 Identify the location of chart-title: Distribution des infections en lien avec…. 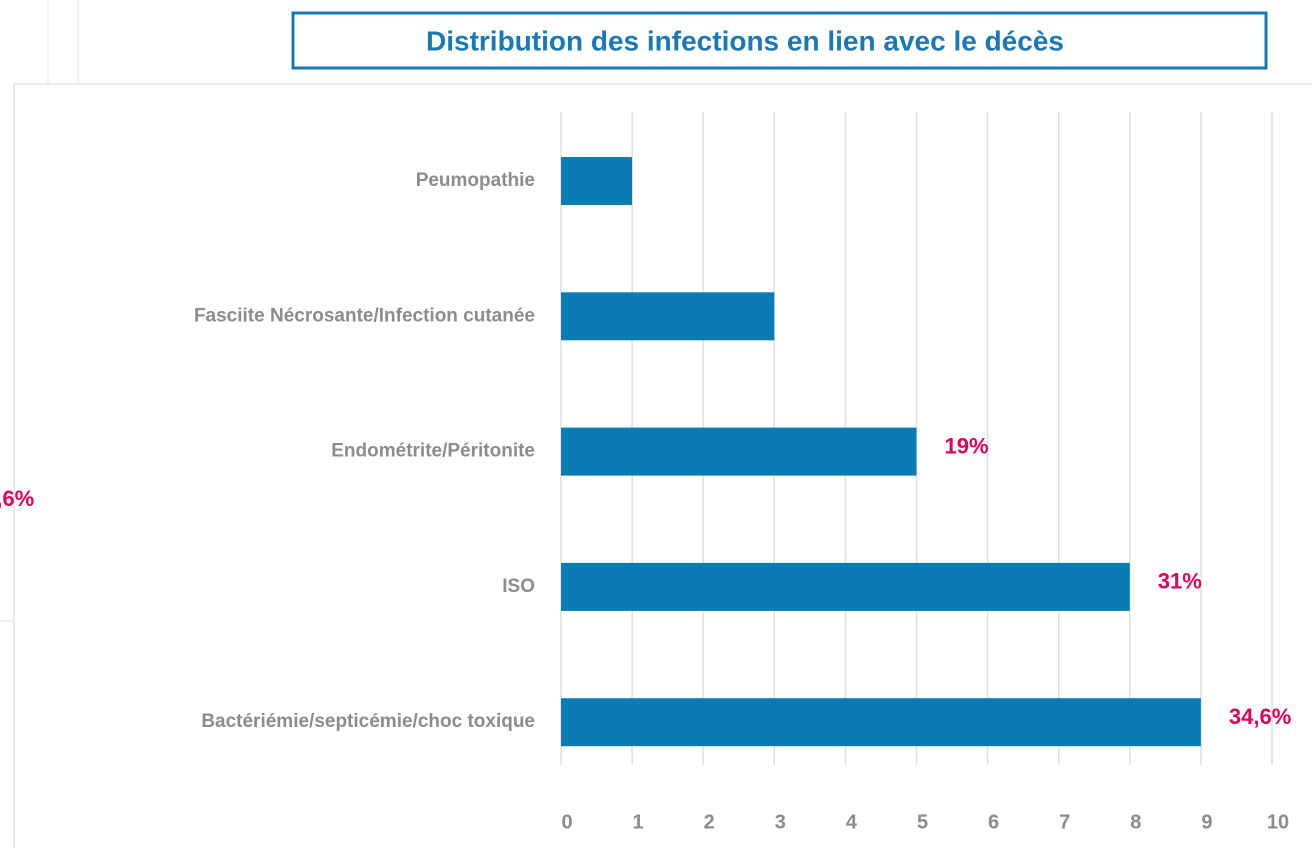
(745, 40).